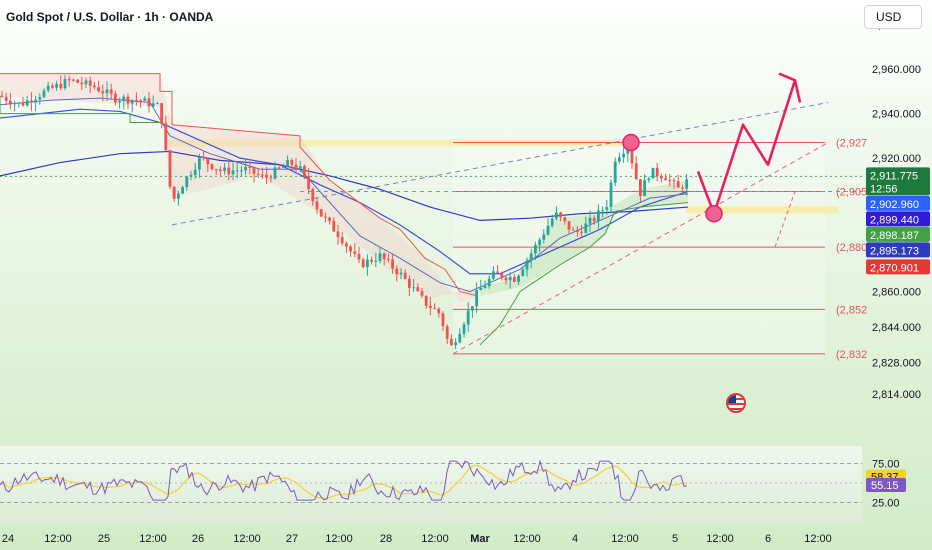 Image resolution: width=932 pixels, height=550 pixels. What do you see at coordinates (631, 142) in the screenshot?
I see `resistance-touch-point` at bounding box center [631, 142].